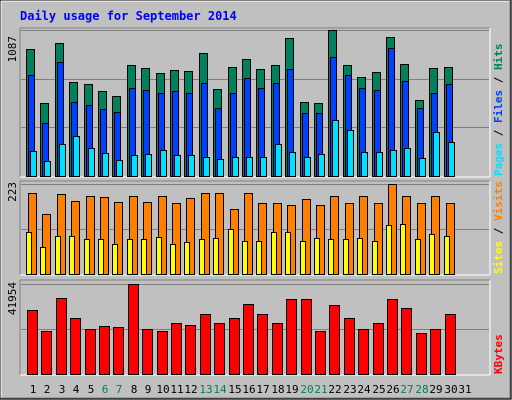  What do you see at coordinates (119, 389) in the screenshot?
I see `x-tick-label: 7` at bounding box center [119, 389].